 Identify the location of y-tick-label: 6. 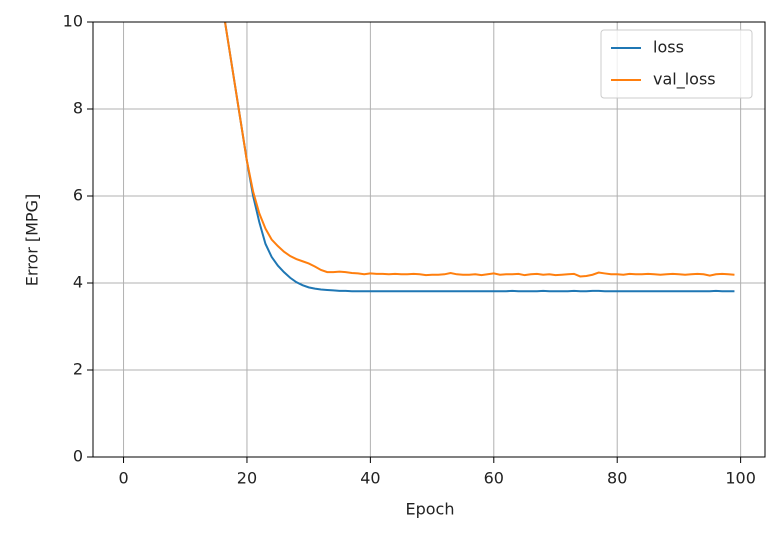
(78, 195).